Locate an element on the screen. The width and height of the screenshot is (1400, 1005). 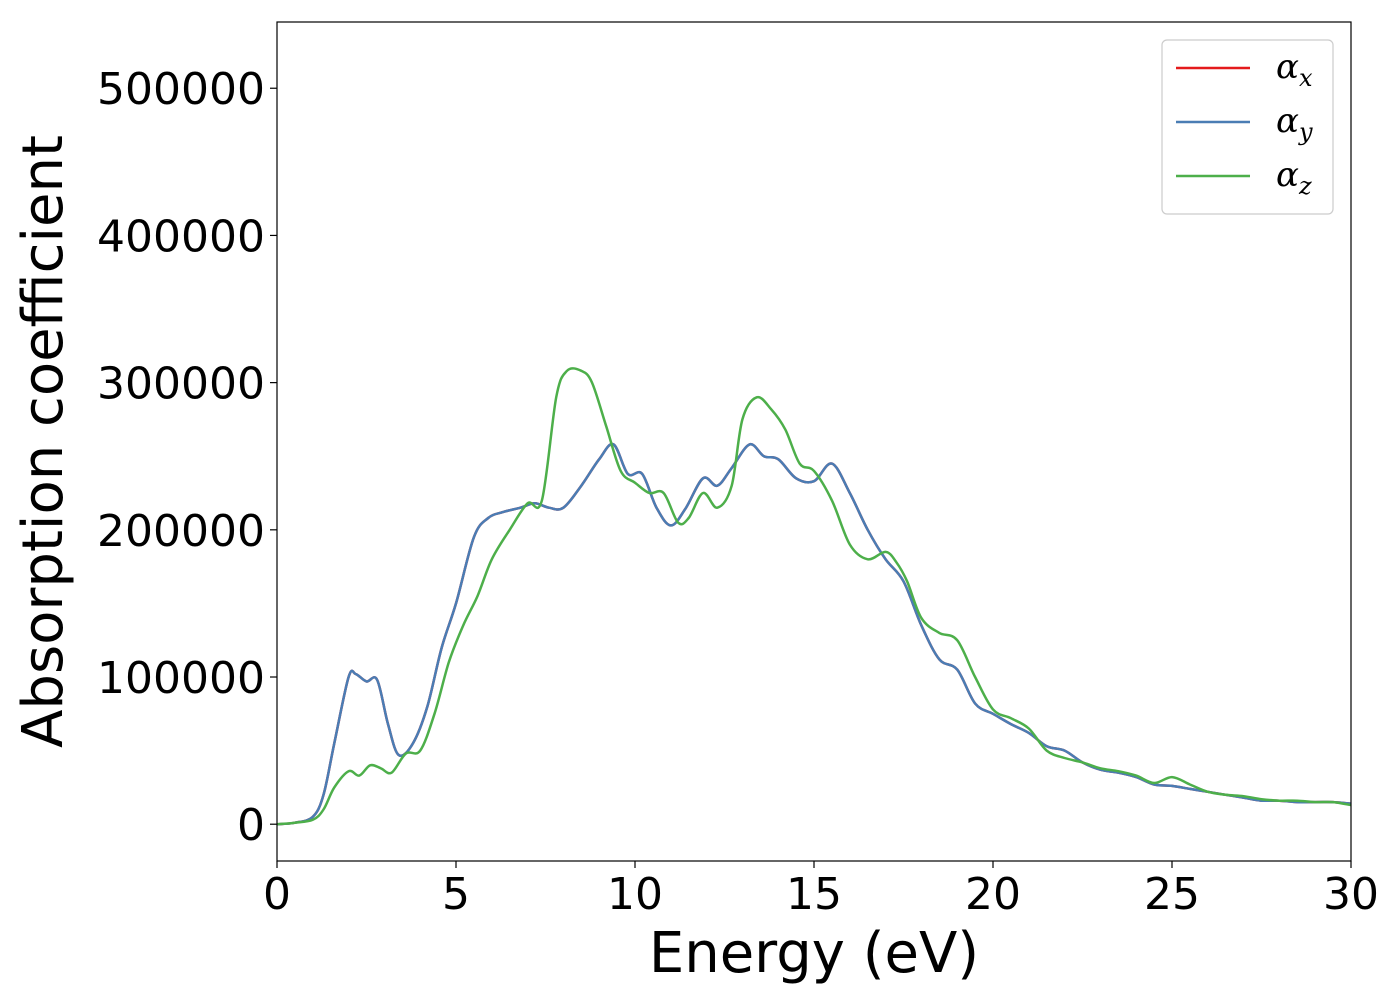
y-axis-title: Absorption coefficient is located at coordinates (43, 441).